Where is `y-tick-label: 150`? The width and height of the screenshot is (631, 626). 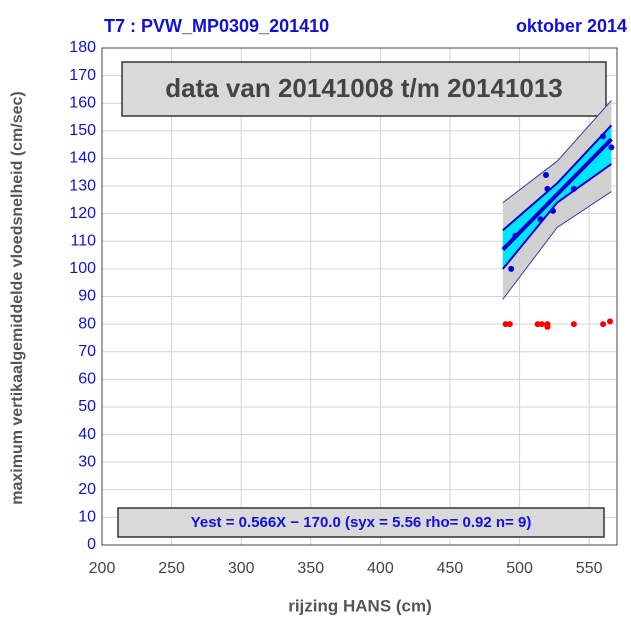
y-tick-label: 150 is located at coordinates (82, 130).